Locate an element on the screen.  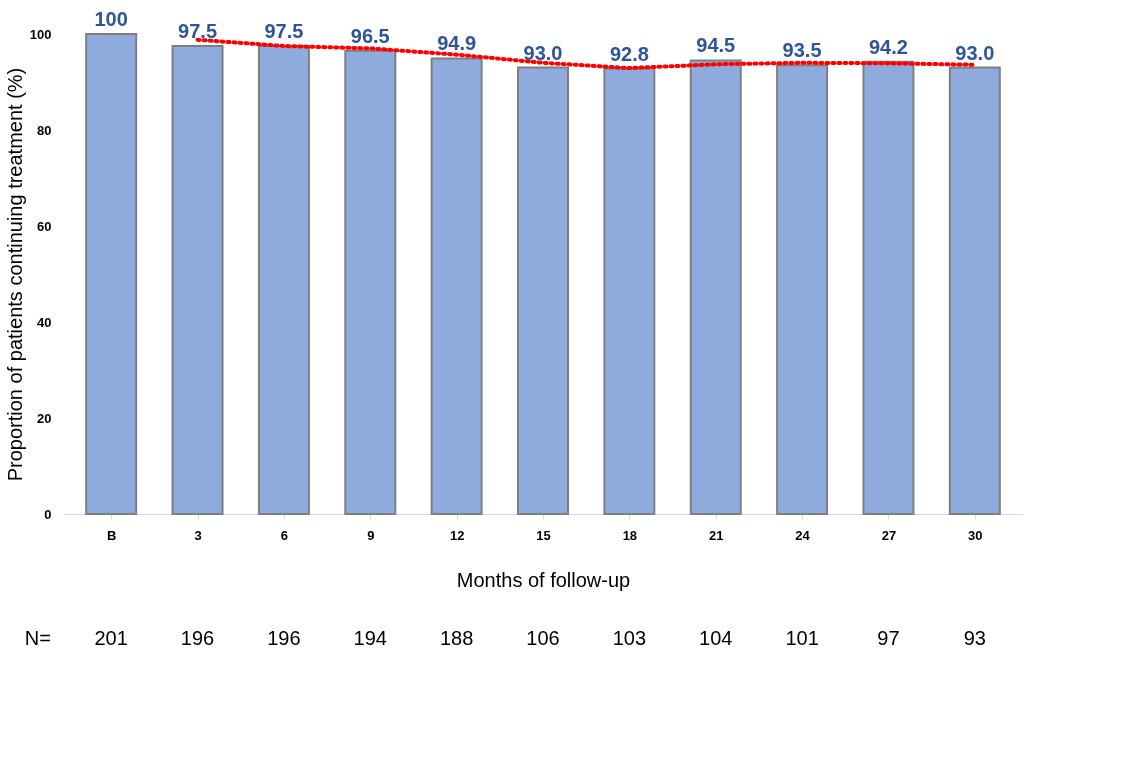
y-tick-label: 80 is located at coordinates (44, 130).